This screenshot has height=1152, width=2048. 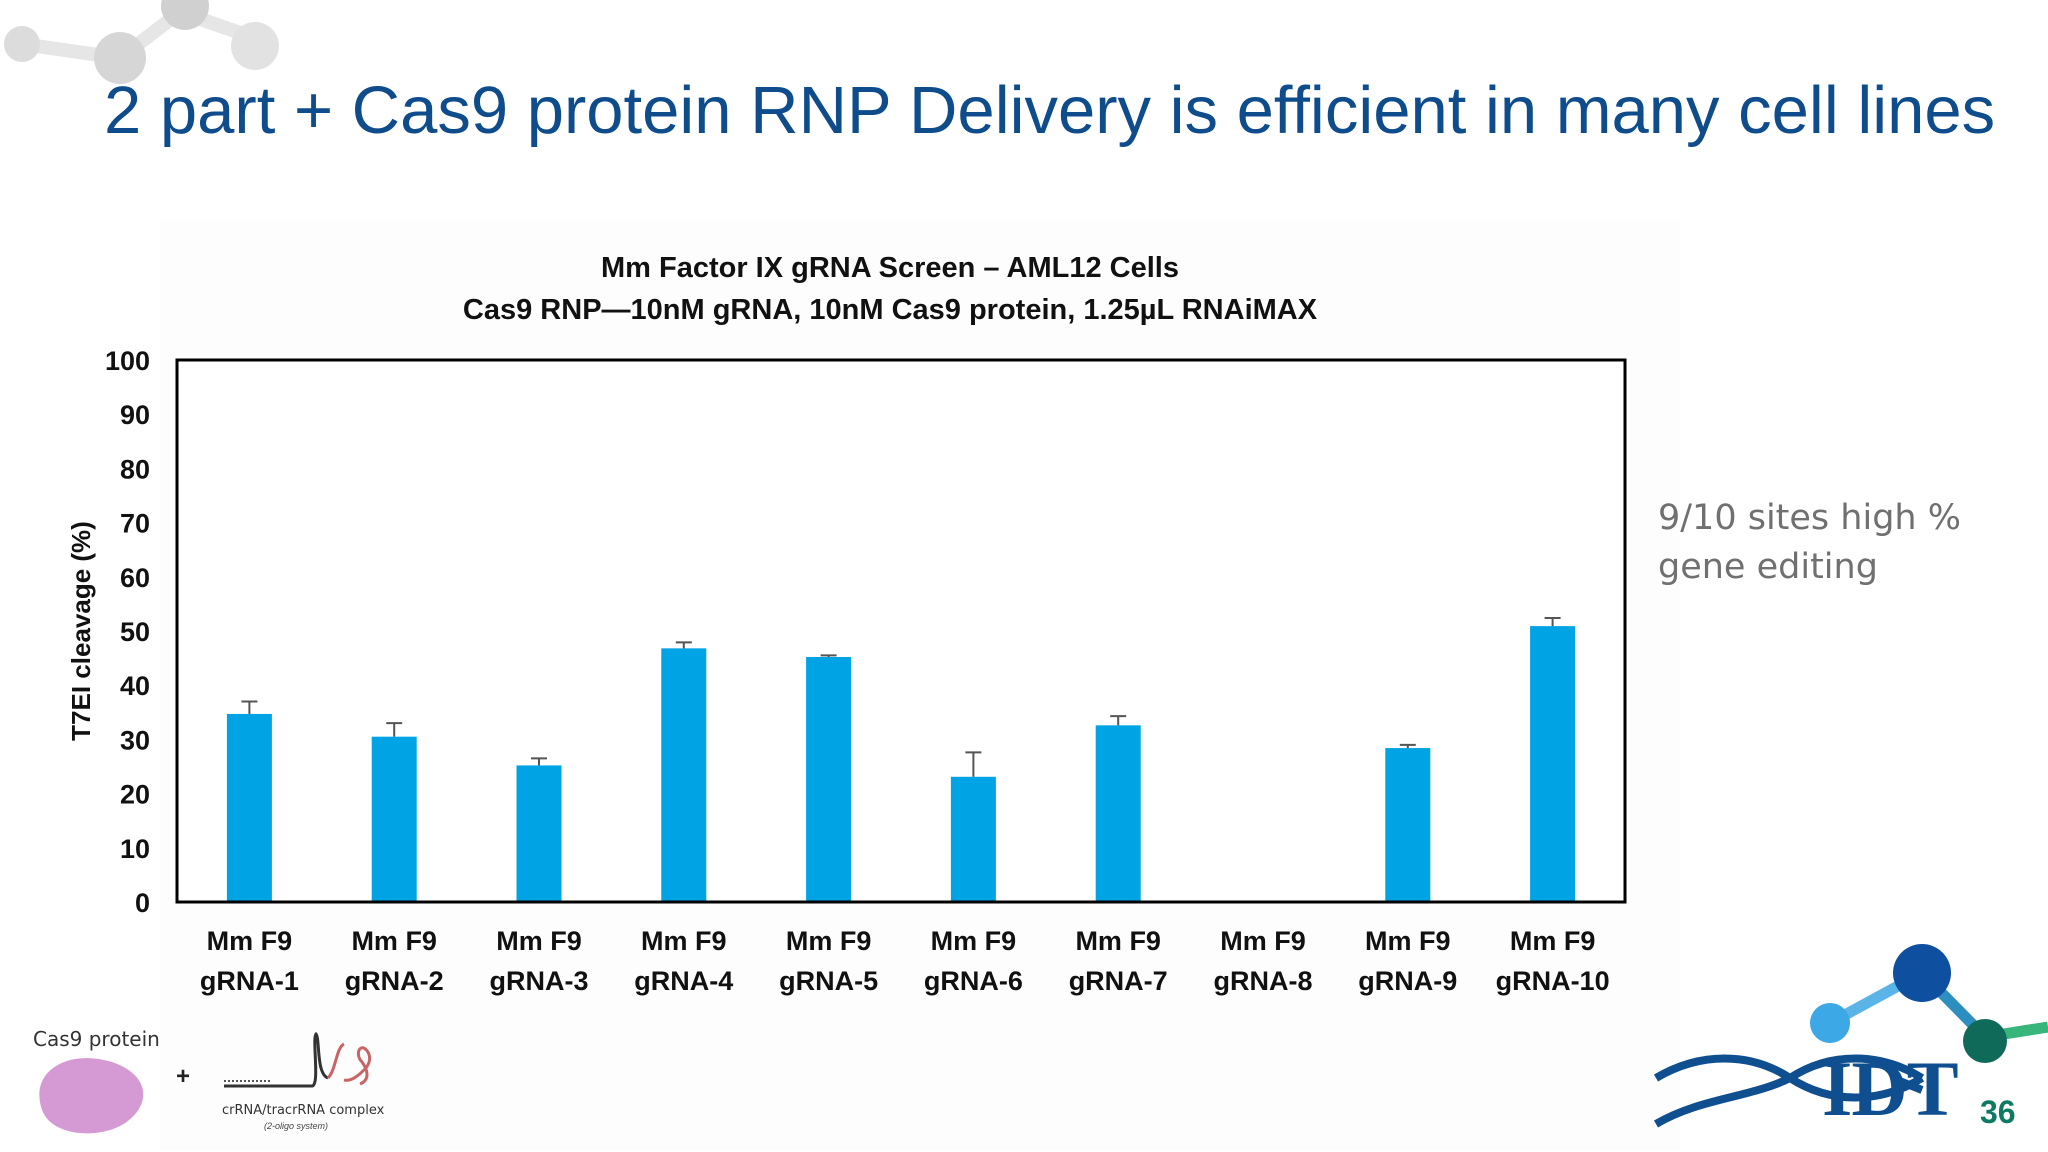 I want to click on plus-sign: +, so click(x=183, y=1076).